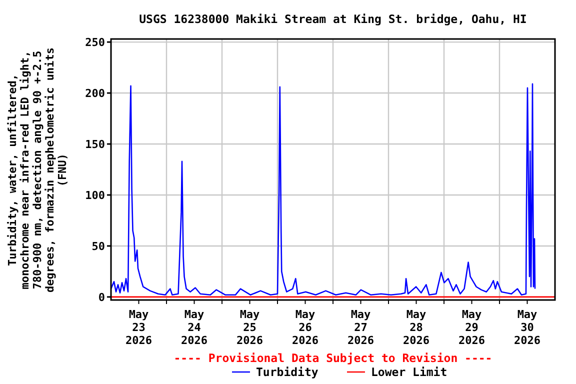 Image resolution: width=576 pixels, height=384 pixels. I want to click on legend-label: Turbidity, so click(287, 372).